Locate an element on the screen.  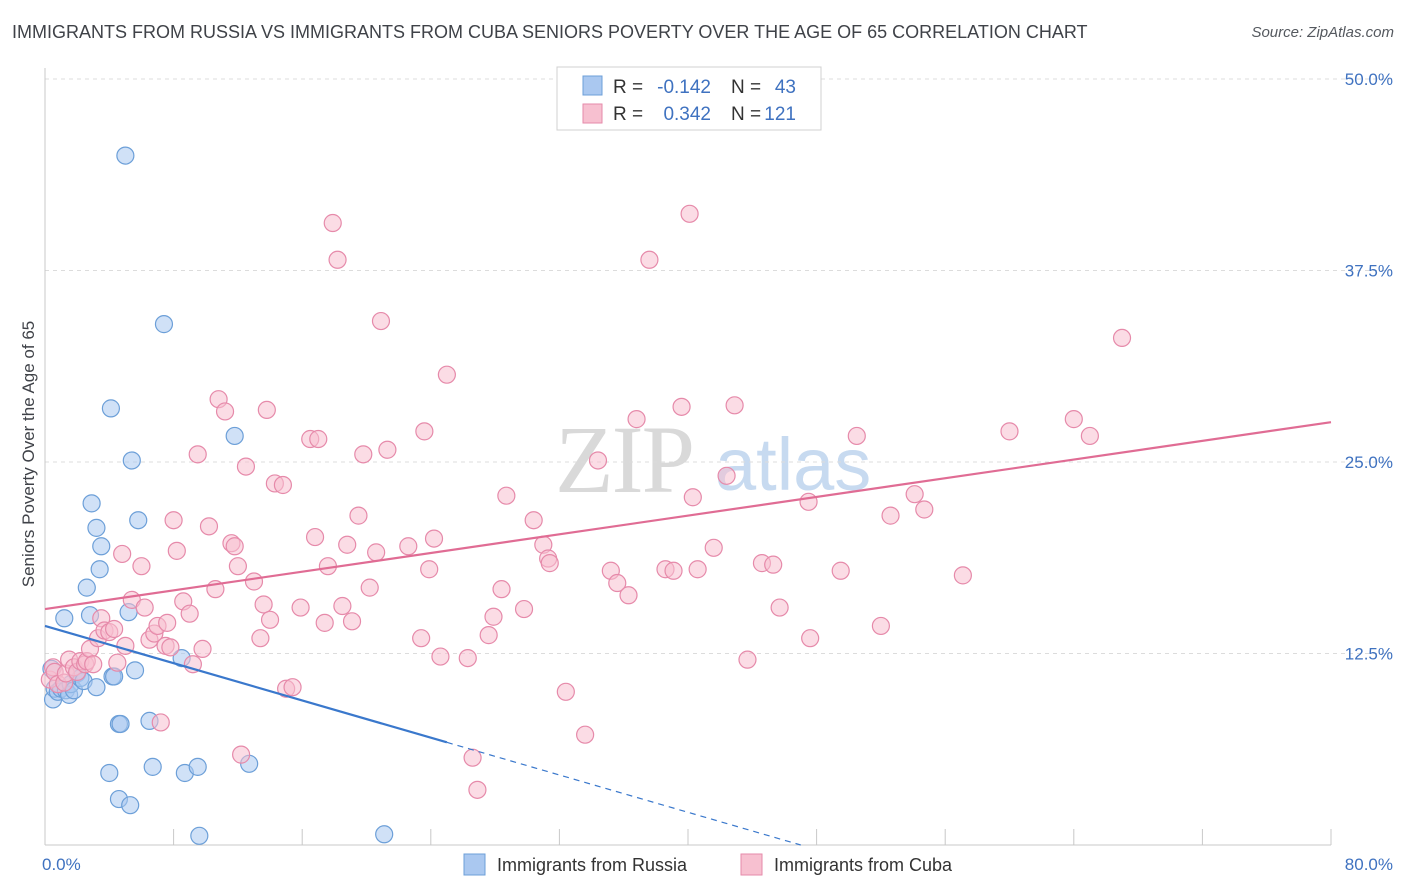
x-tick-label-1: 80.0% is located at coordinates (1369, 864).